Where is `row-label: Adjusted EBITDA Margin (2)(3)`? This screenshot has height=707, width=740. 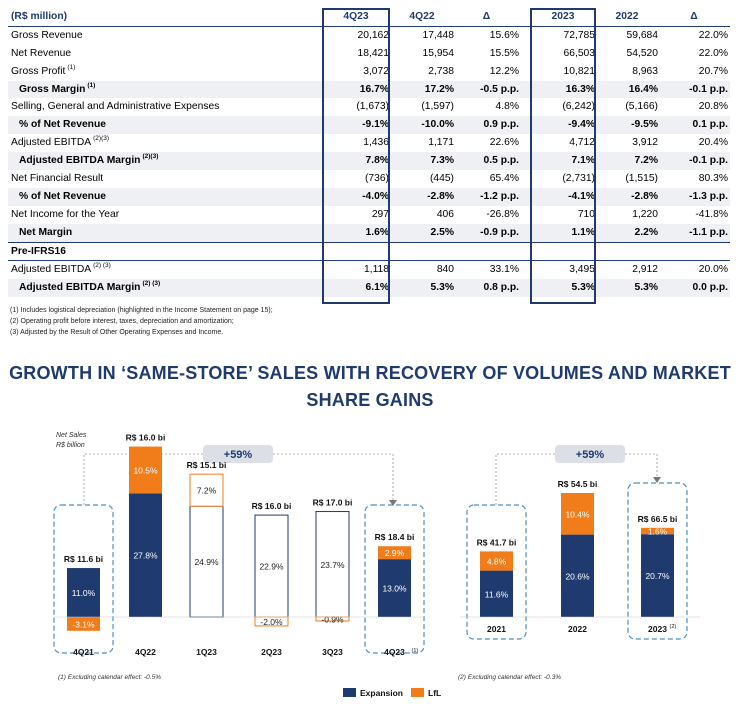
row-label: Adjusted EBITDA Margin (2)(3) is located at coordinates (88, 161).